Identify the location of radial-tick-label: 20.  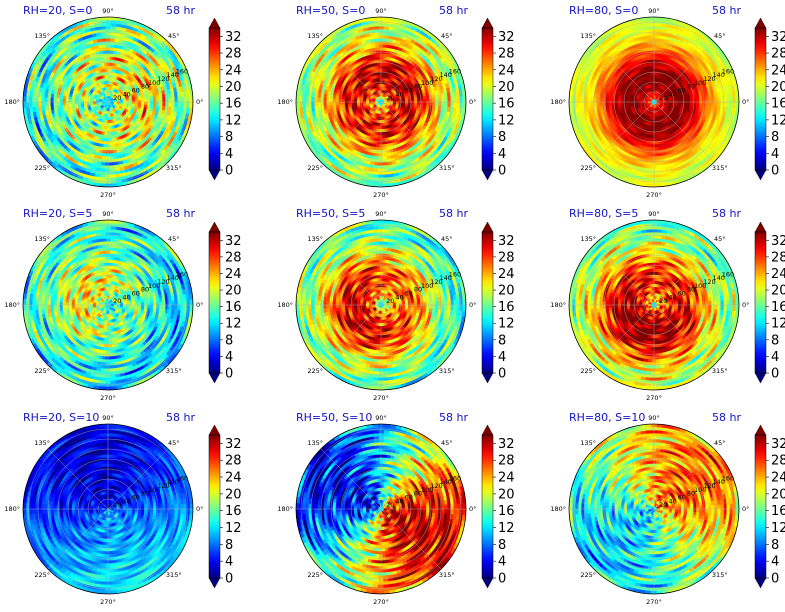
(390, 505).